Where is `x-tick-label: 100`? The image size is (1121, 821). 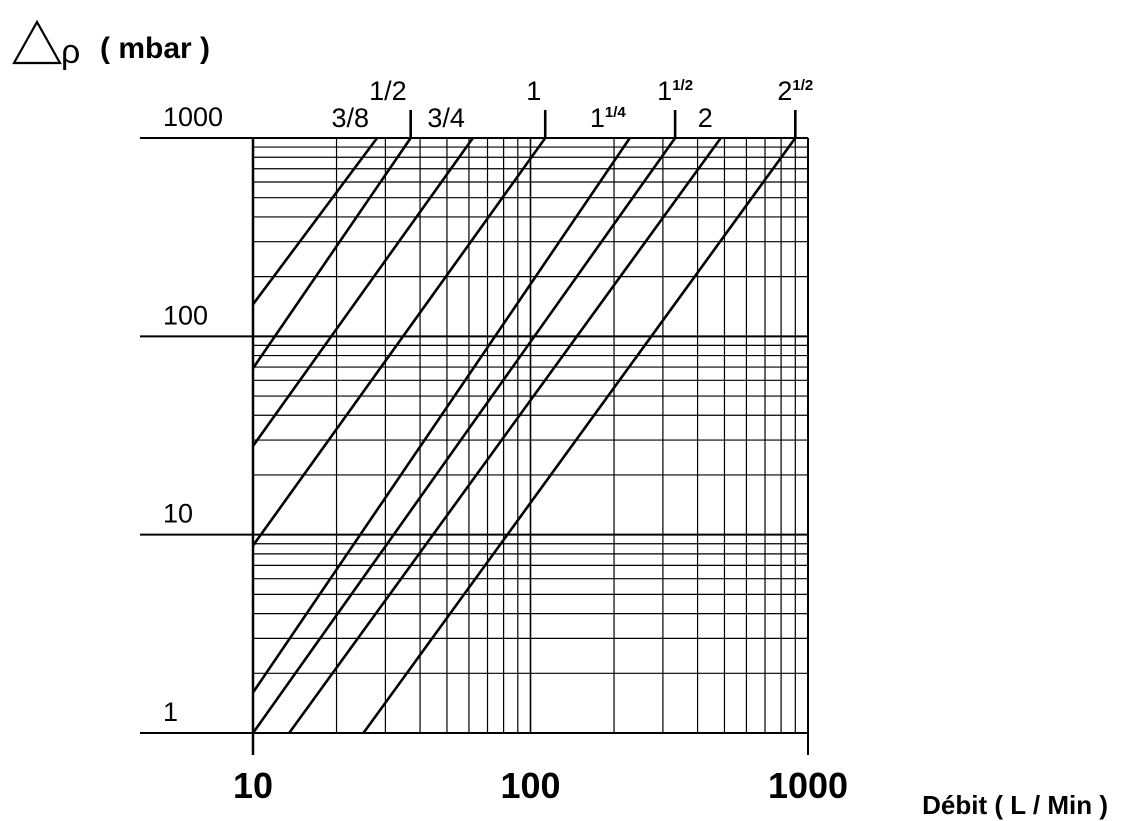 x-tick-label: 100 is located at coordinates (530, 785).